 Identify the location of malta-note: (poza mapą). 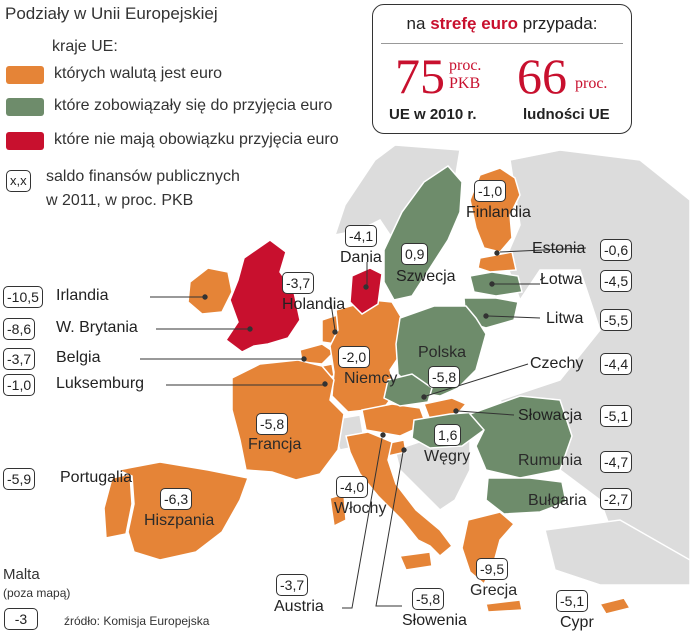
(37, 593).